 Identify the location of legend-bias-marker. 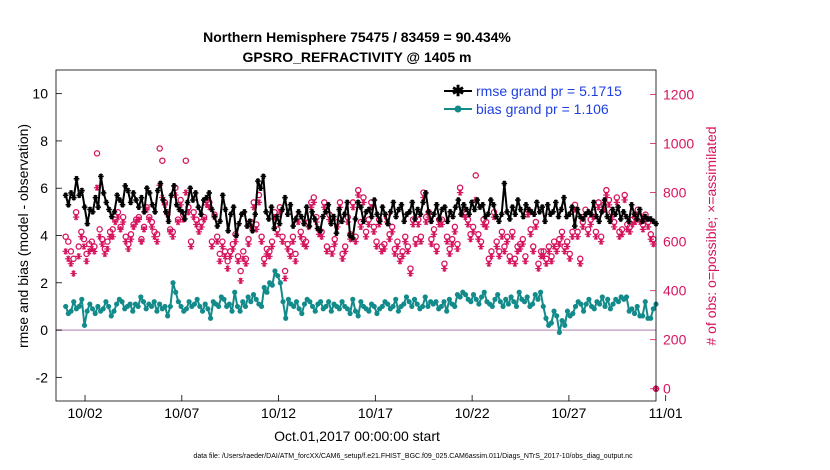
(458, 109).